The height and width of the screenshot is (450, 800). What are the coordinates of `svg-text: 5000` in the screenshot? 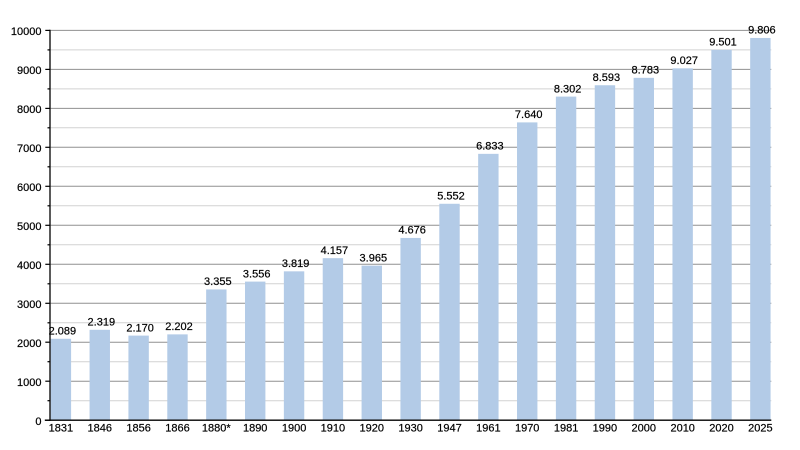 It's located at (29, 227).